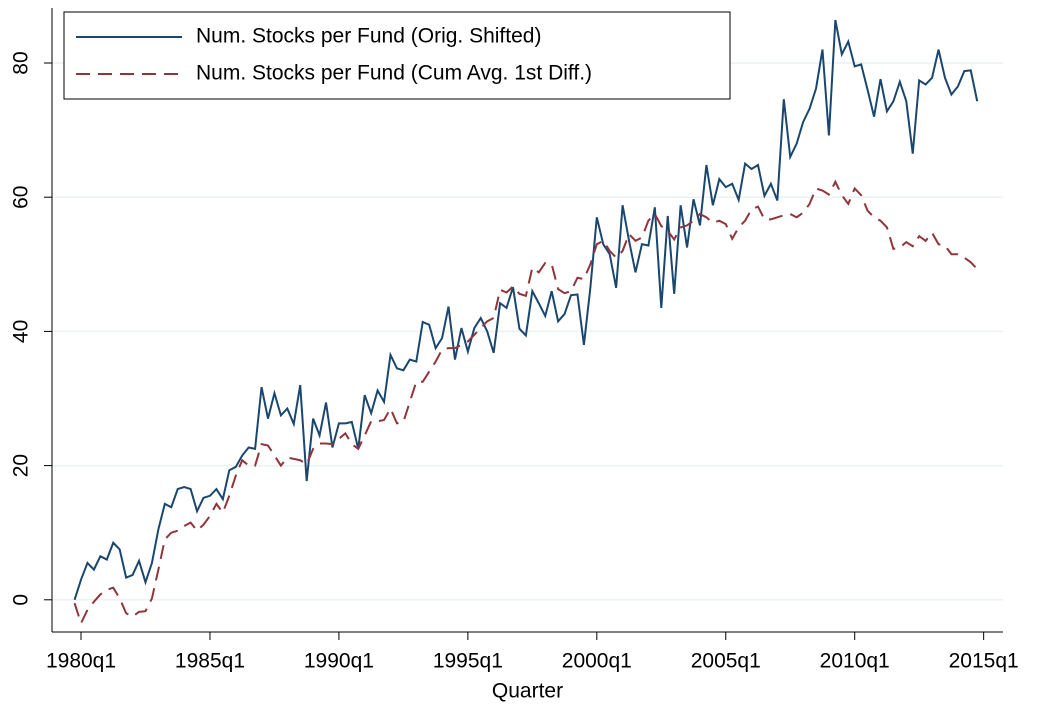 The width and height of the screenshot is (1039, 715). Describe the element at coordinates (21, 331) in the screenshot. I see `y-tick-label: 40` at that location.